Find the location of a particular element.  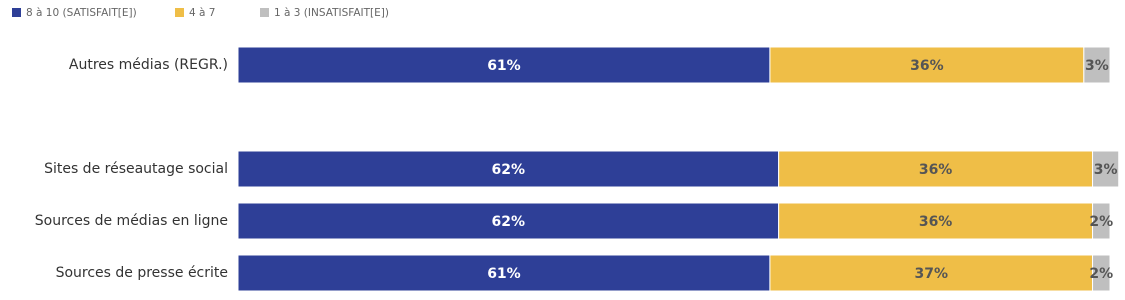

category-label: Sites de réseautage social is located at coordinates (136, 169).